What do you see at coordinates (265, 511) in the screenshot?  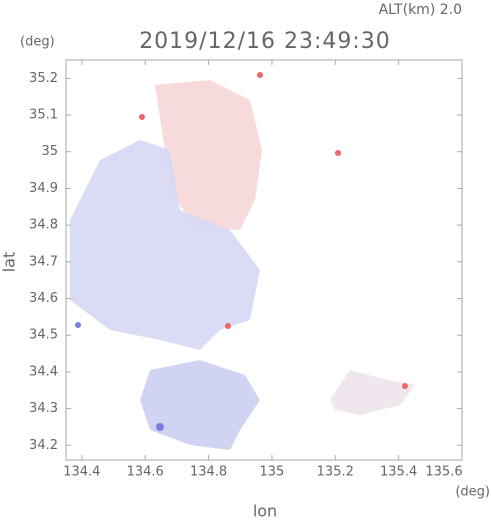 I see `x-label: lon` at bounding box center [265, 511].